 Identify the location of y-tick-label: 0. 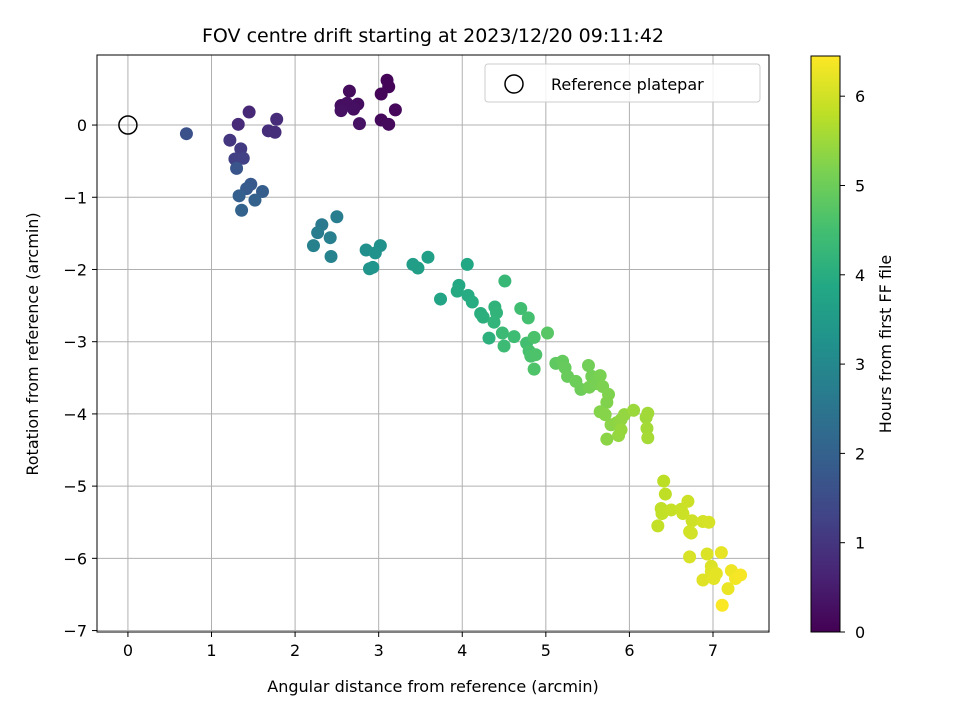
(82, 125).